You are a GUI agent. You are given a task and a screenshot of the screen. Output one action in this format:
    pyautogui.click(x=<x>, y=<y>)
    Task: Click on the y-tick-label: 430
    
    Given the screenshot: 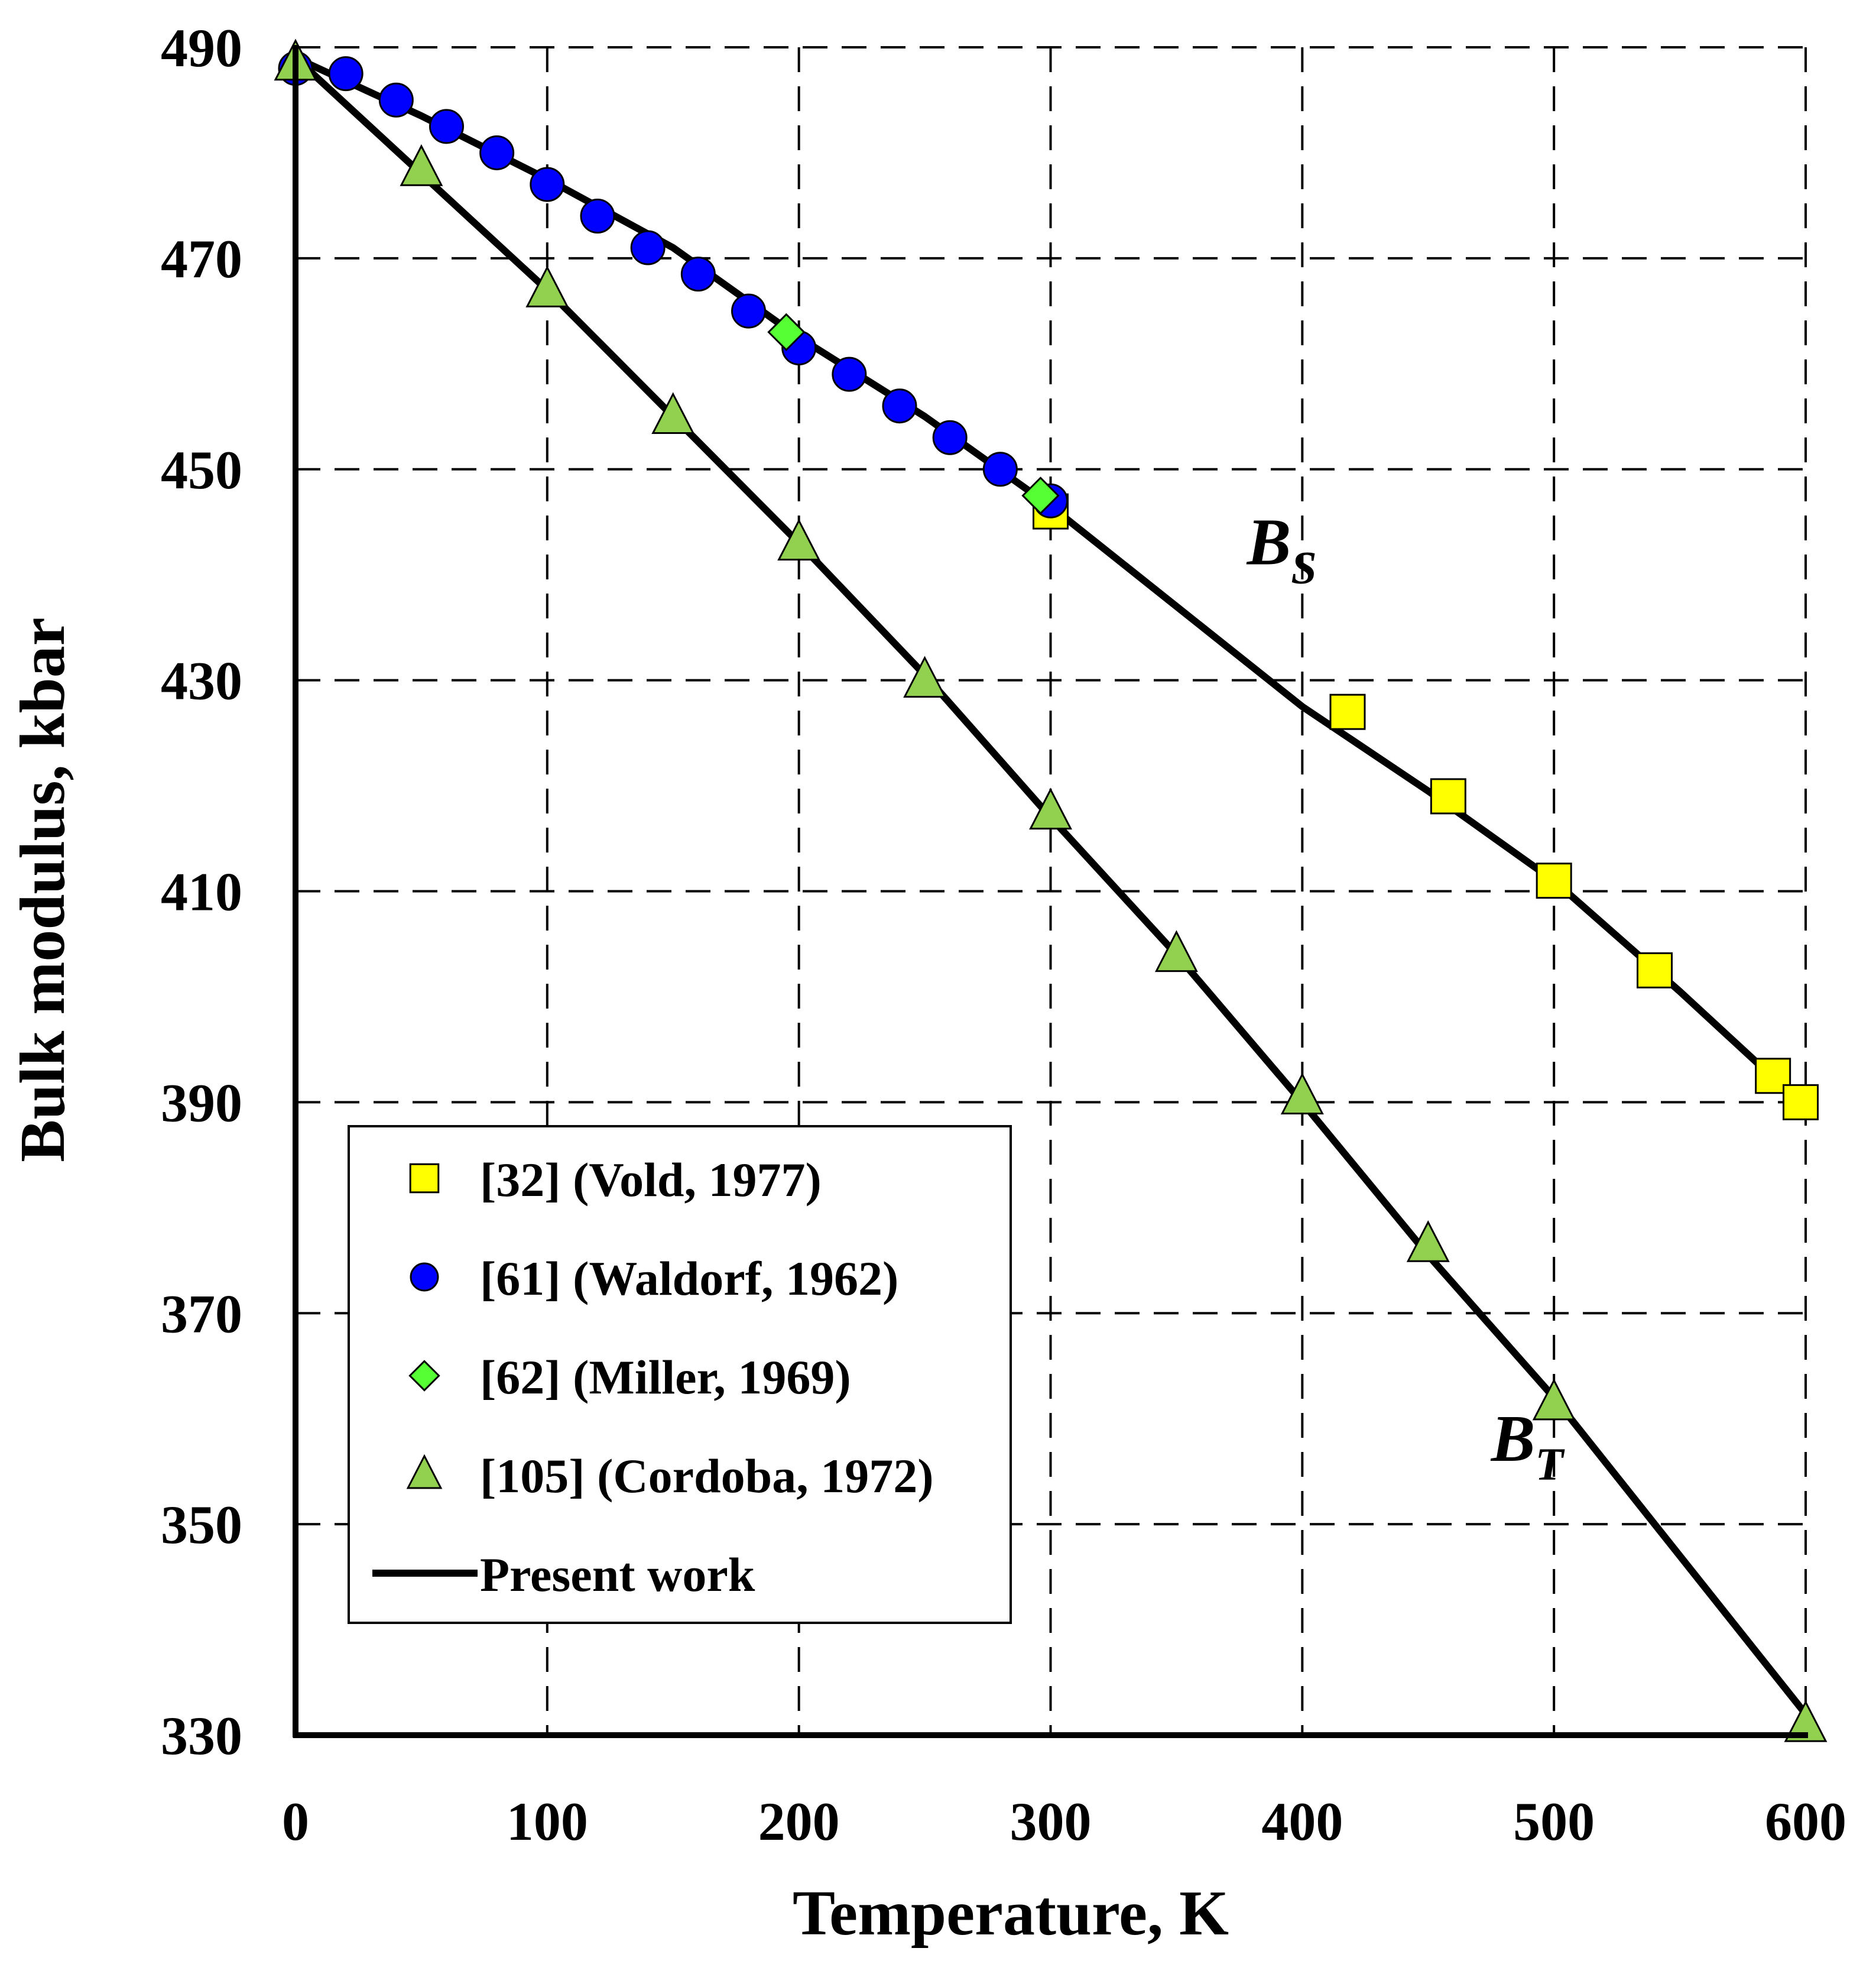 What is the action you would take?
    pyautogui.click(x=201, y=681)
    